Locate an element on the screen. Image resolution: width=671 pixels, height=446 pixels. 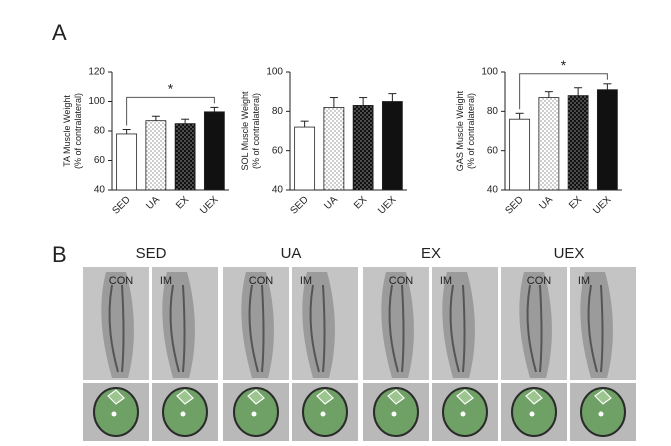
y-axis-label: GAS Muscle Weight is located at coordinates (460, 130).